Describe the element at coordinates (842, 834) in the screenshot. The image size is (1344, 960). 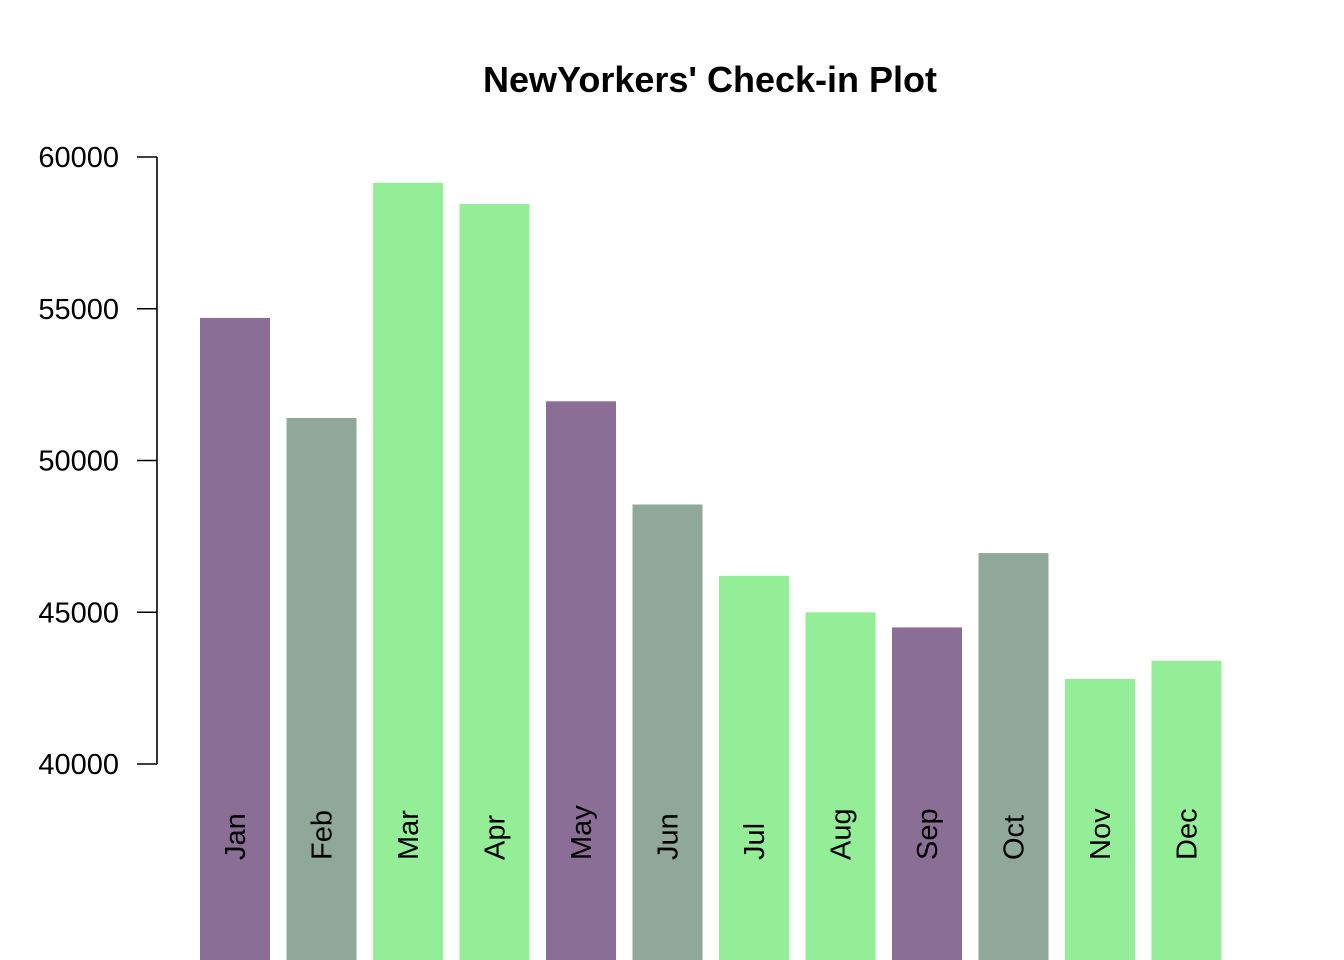
I see `category-label-aug: Aug` at that location.